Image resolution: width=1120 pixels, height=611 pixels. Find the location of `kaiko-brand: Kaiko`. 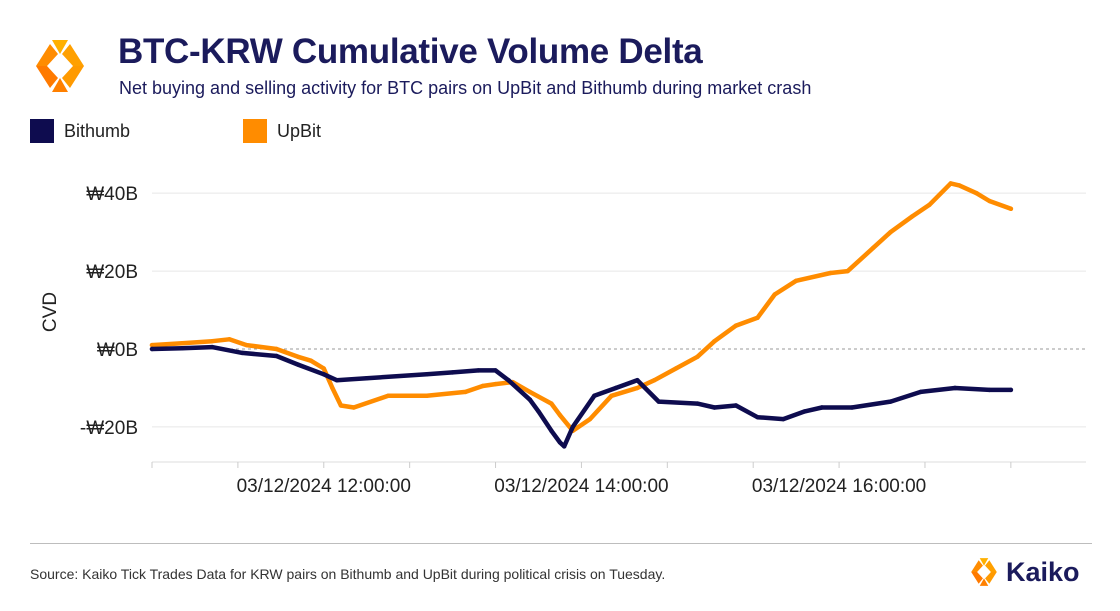

kaiko-brand: Kaiko is located at coordinates (1024, 572).